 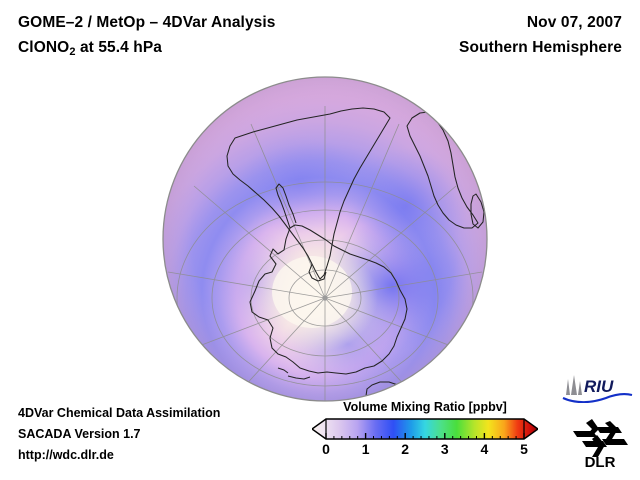 What do you see at coordinates (326, 449) in the screenshot?
I see `colorbar-tick-0: 0` at bounding box center [326, 449].